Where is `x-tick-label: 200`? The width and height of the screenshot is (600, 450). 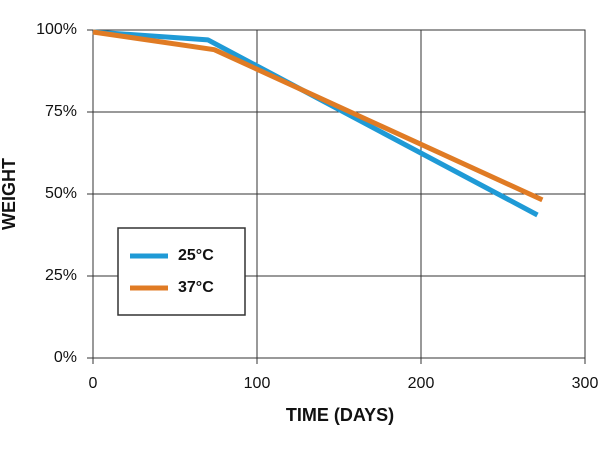
x-tick-label: 200 is located at coordinates (421, 383).